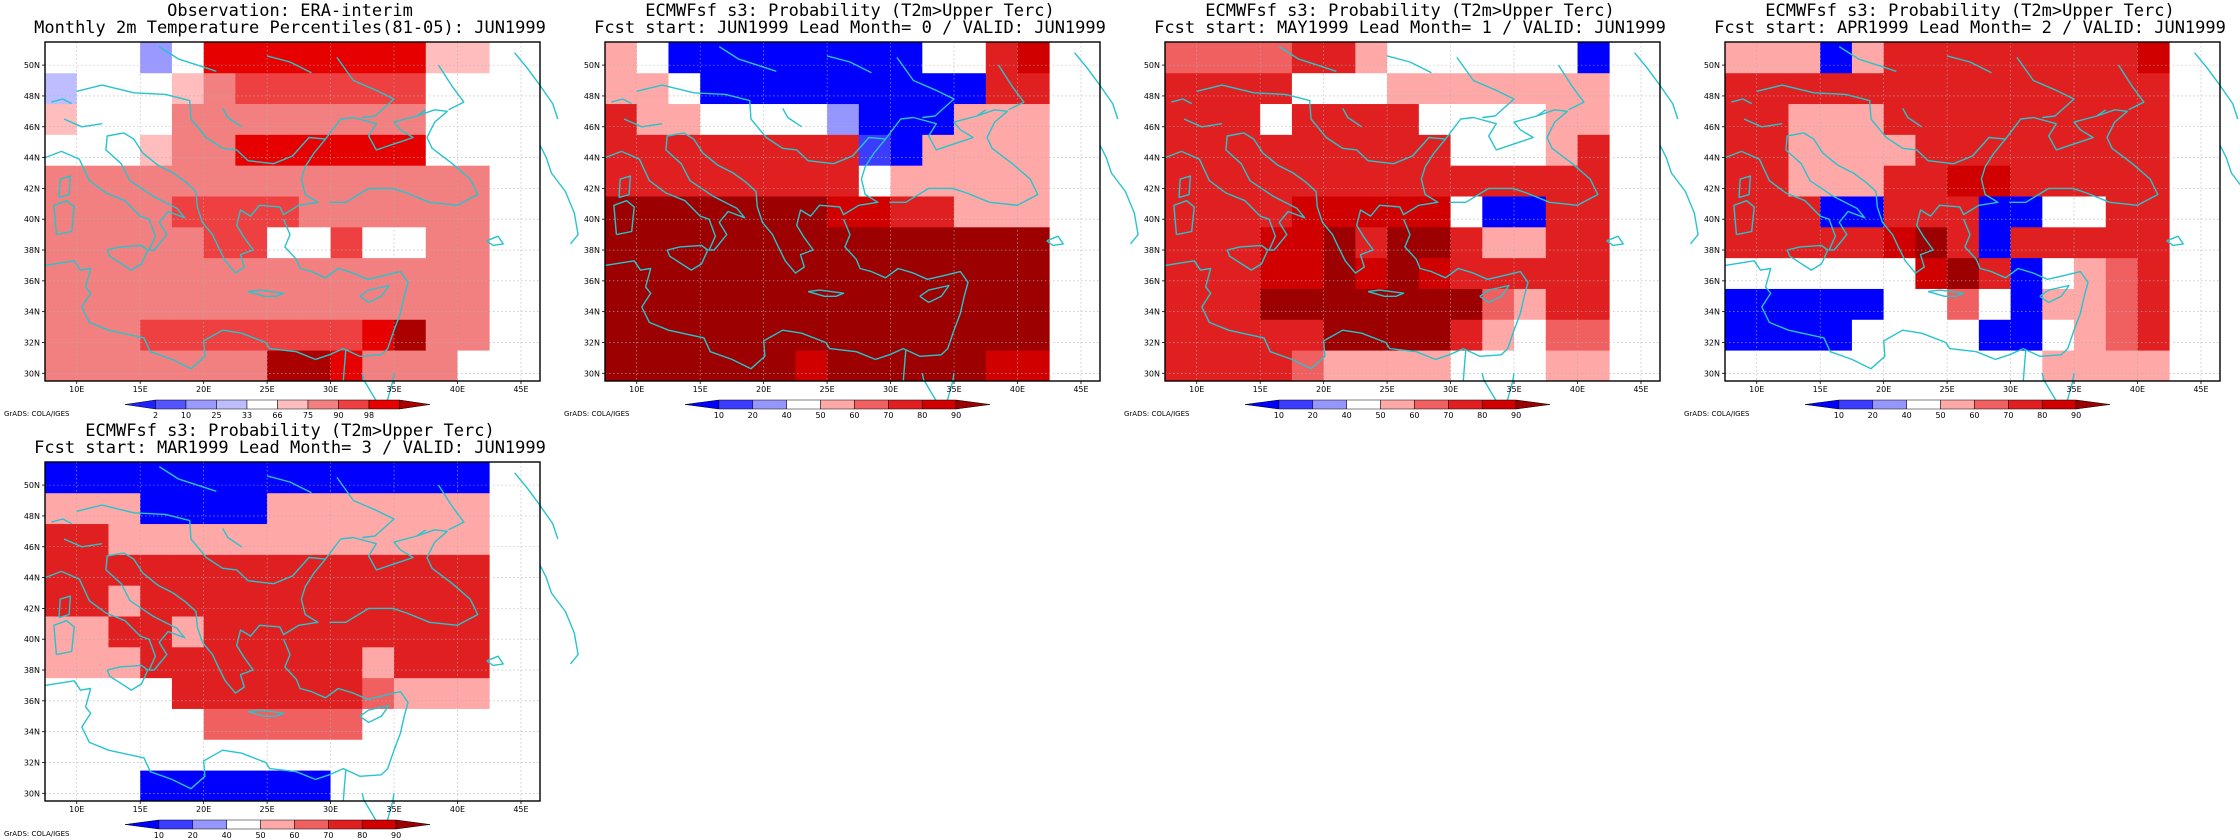 The width and height of the screenshot is (2240, 840). Describe the element at coordinates (32, 578) in the screenshot. I see `y-tick-label: 44N` at that location.